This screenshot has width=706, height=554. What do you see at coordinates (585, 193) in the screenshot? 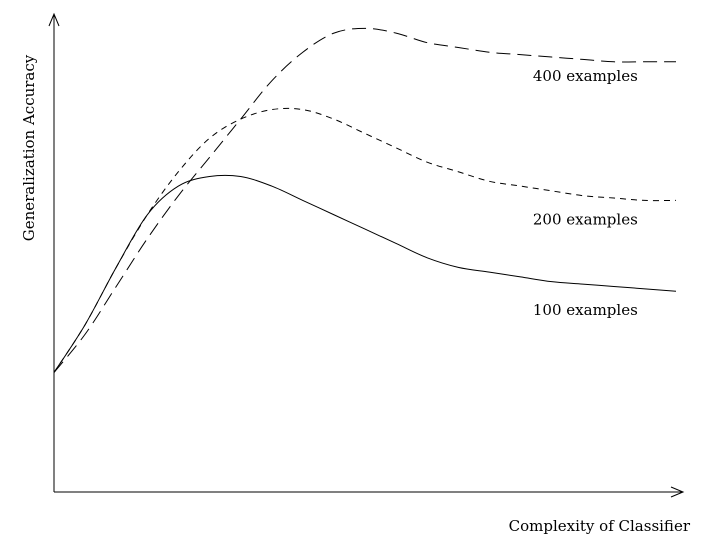
I see `series-label-layer: 400 examples 200 examples 100 examples` at bounding box center [585, 193].